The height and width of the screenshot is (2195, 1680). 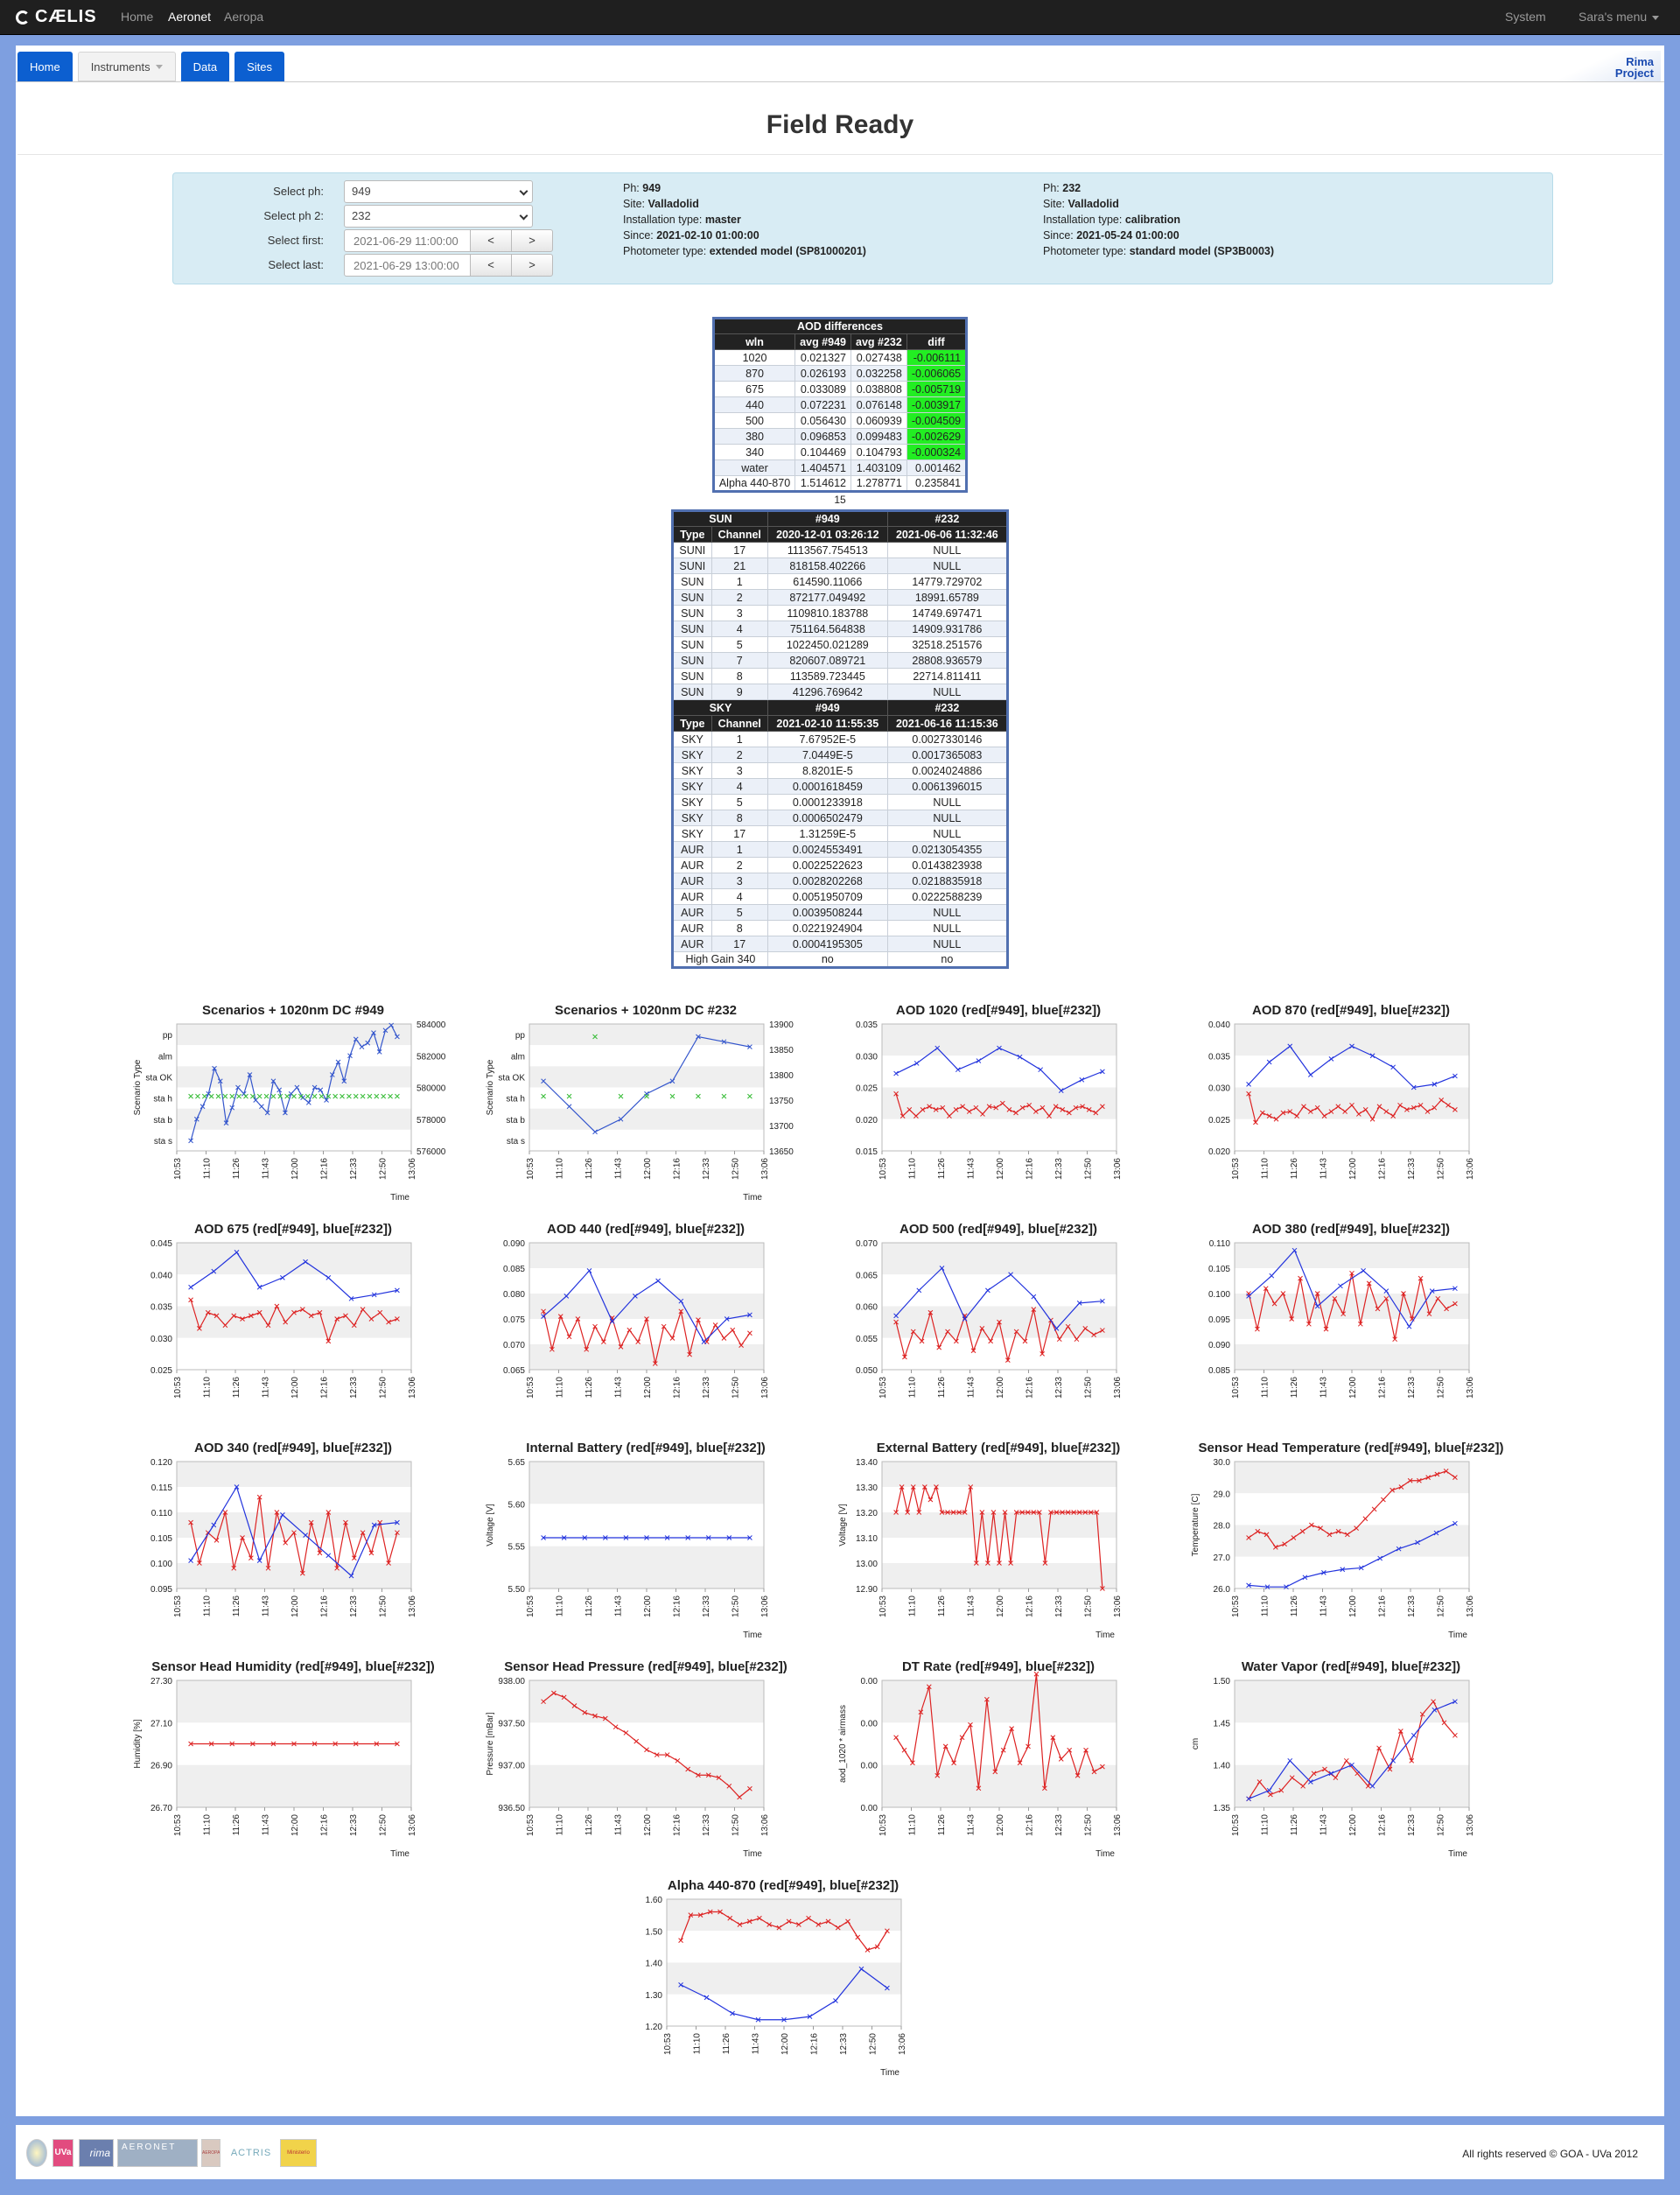 I want to click on nav-user-menu: Sara's menu, so click(x=1619, y=17).